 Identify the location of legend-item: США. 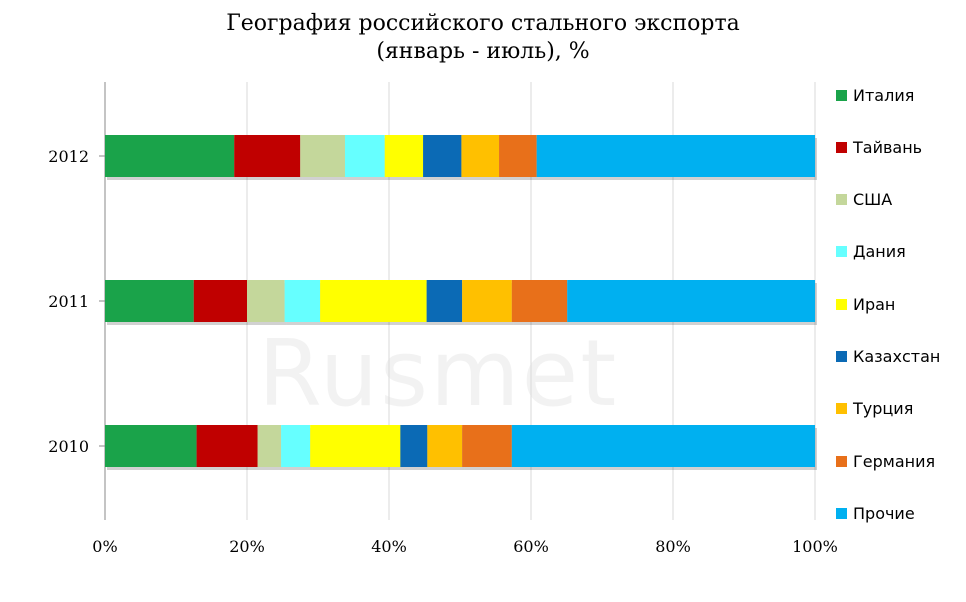
(864, 200).